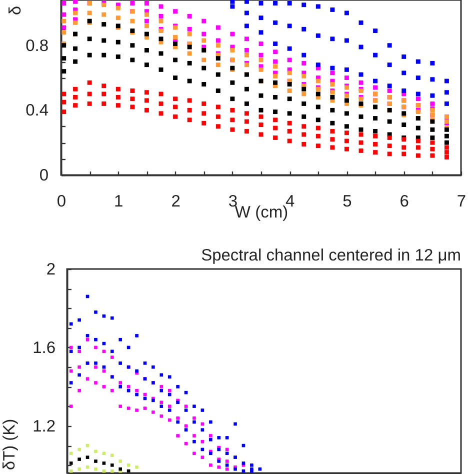 Image resolution: width=474 pixels, height=474 pixels. Describe the element at coordinates (61, 201) in the screenshot. I see `x-tick-label: 0` at that location.